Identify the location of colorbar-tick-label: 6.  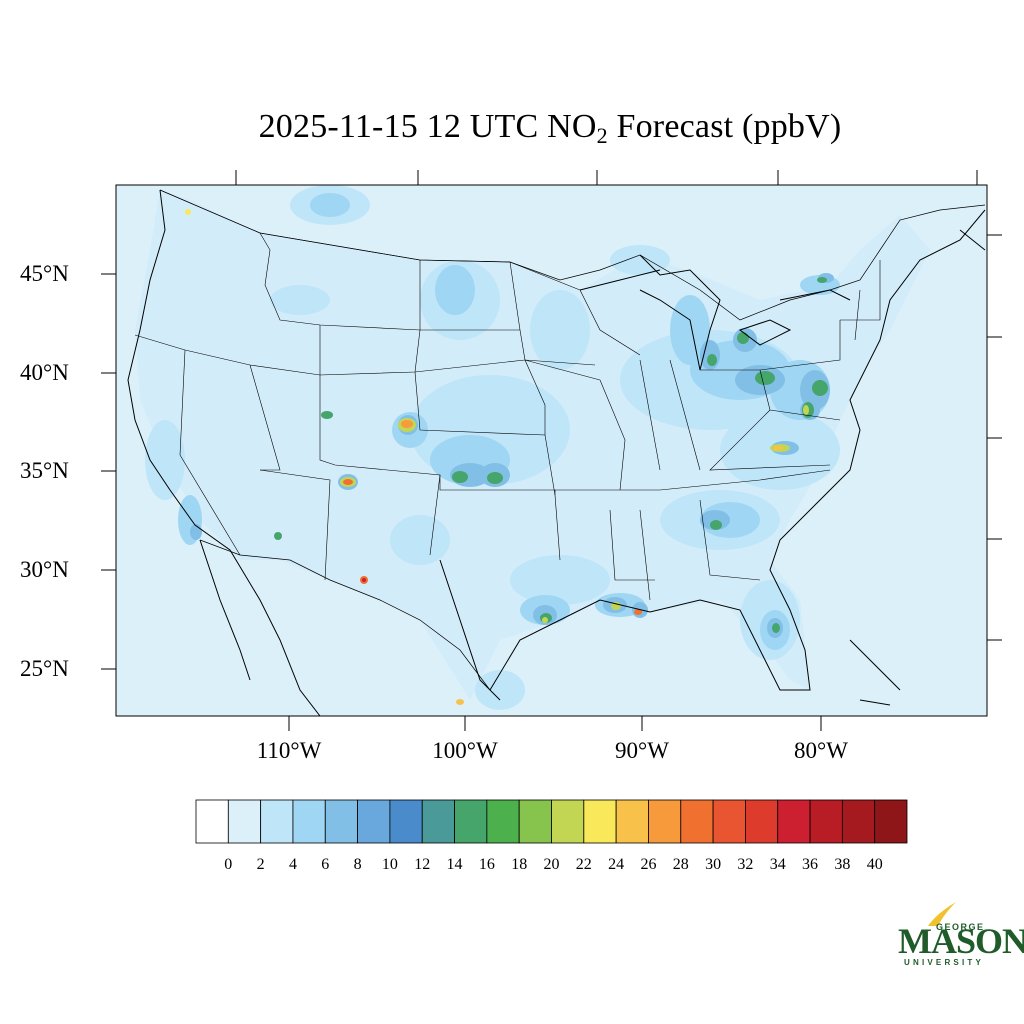
(325, 864).